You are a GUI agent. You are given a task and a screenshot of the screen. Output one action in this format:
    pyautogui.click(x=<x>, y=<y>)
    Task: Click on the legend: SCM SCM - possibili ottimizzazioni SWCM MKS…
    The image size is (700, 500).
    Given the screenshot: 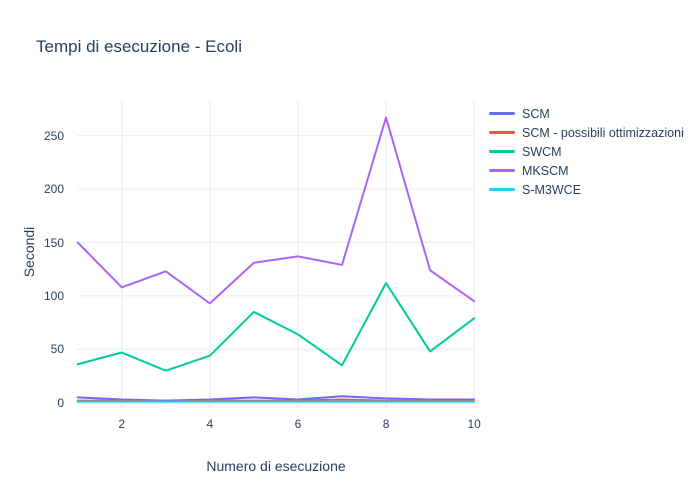 What is the action you would take?
    pyautogui.click(x=586, y=151)
    